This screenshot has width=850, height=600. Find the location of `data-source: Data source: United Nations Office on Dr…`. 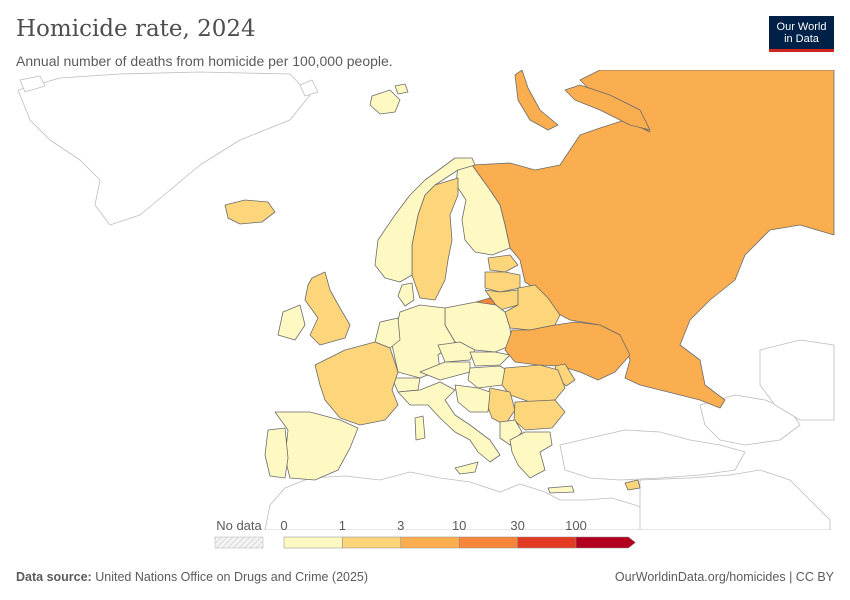

data-source: Data source: United Nations Office on Dr… is located at coordinates (192, 577).